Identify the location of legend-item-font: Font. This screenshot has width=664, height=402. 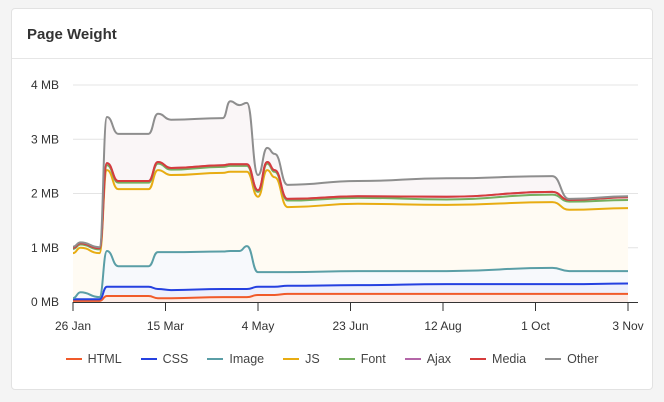
(362, 359).